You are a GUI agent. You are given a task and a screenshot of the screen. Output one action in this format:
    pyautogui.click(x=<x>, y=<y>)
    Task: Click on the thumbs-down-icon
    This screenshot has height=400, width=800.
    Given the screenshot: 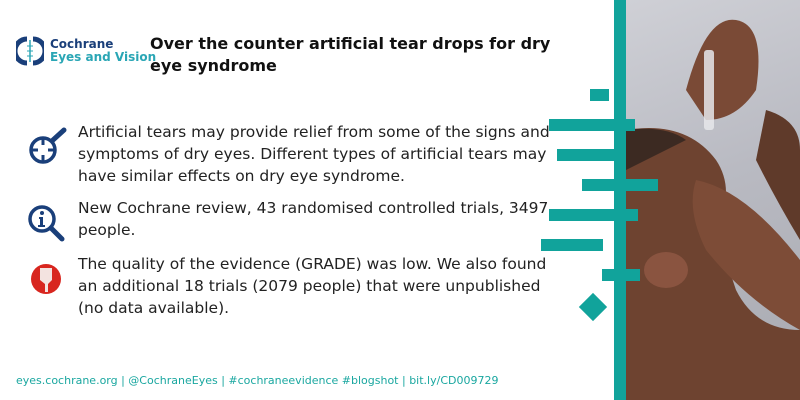 What is the action you would take?
    pyautogui.click(x=46, y=279)
    